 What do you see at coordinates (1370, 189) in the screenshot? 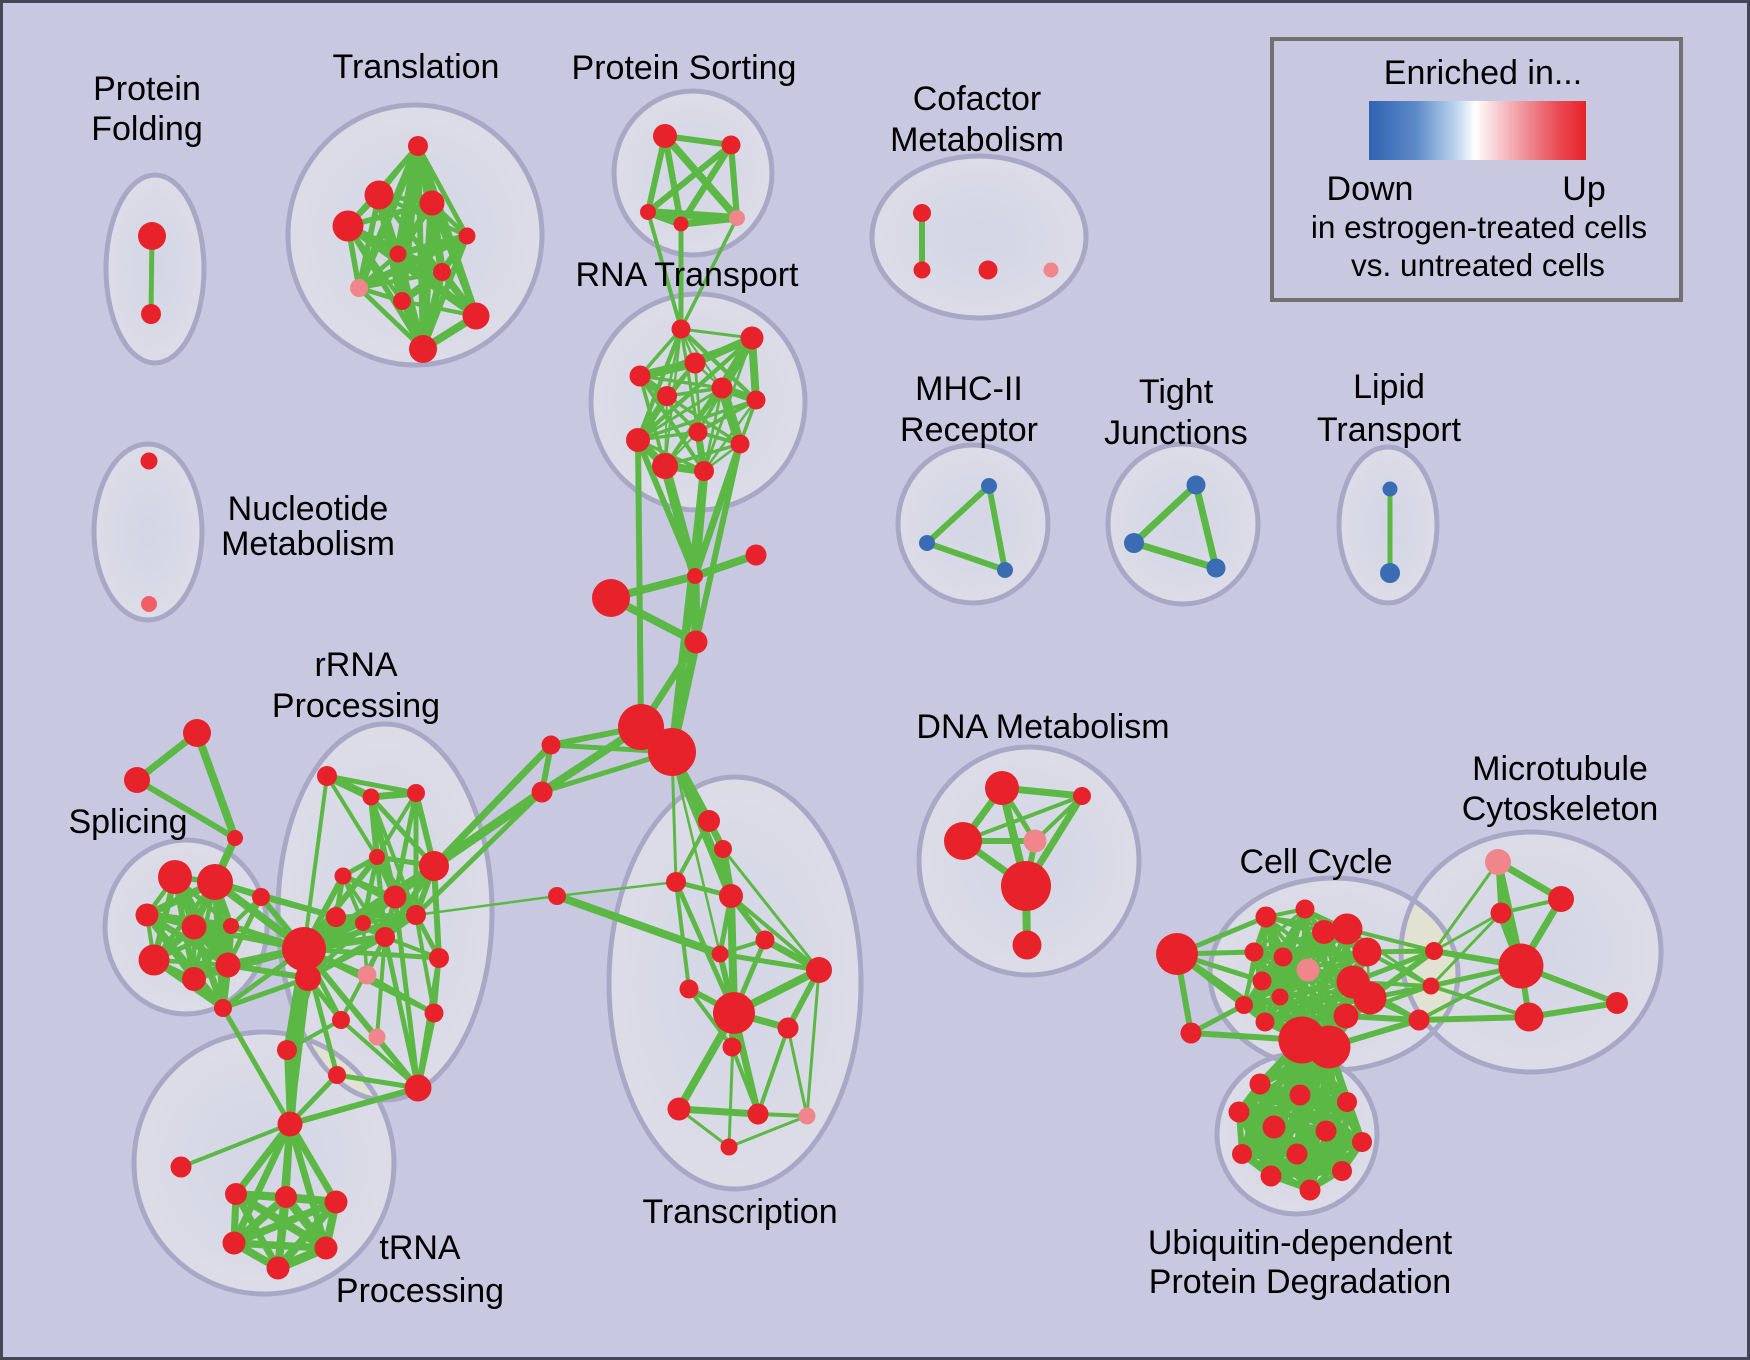
I see `svg-text: Down` at bounding box center [1370, 189].